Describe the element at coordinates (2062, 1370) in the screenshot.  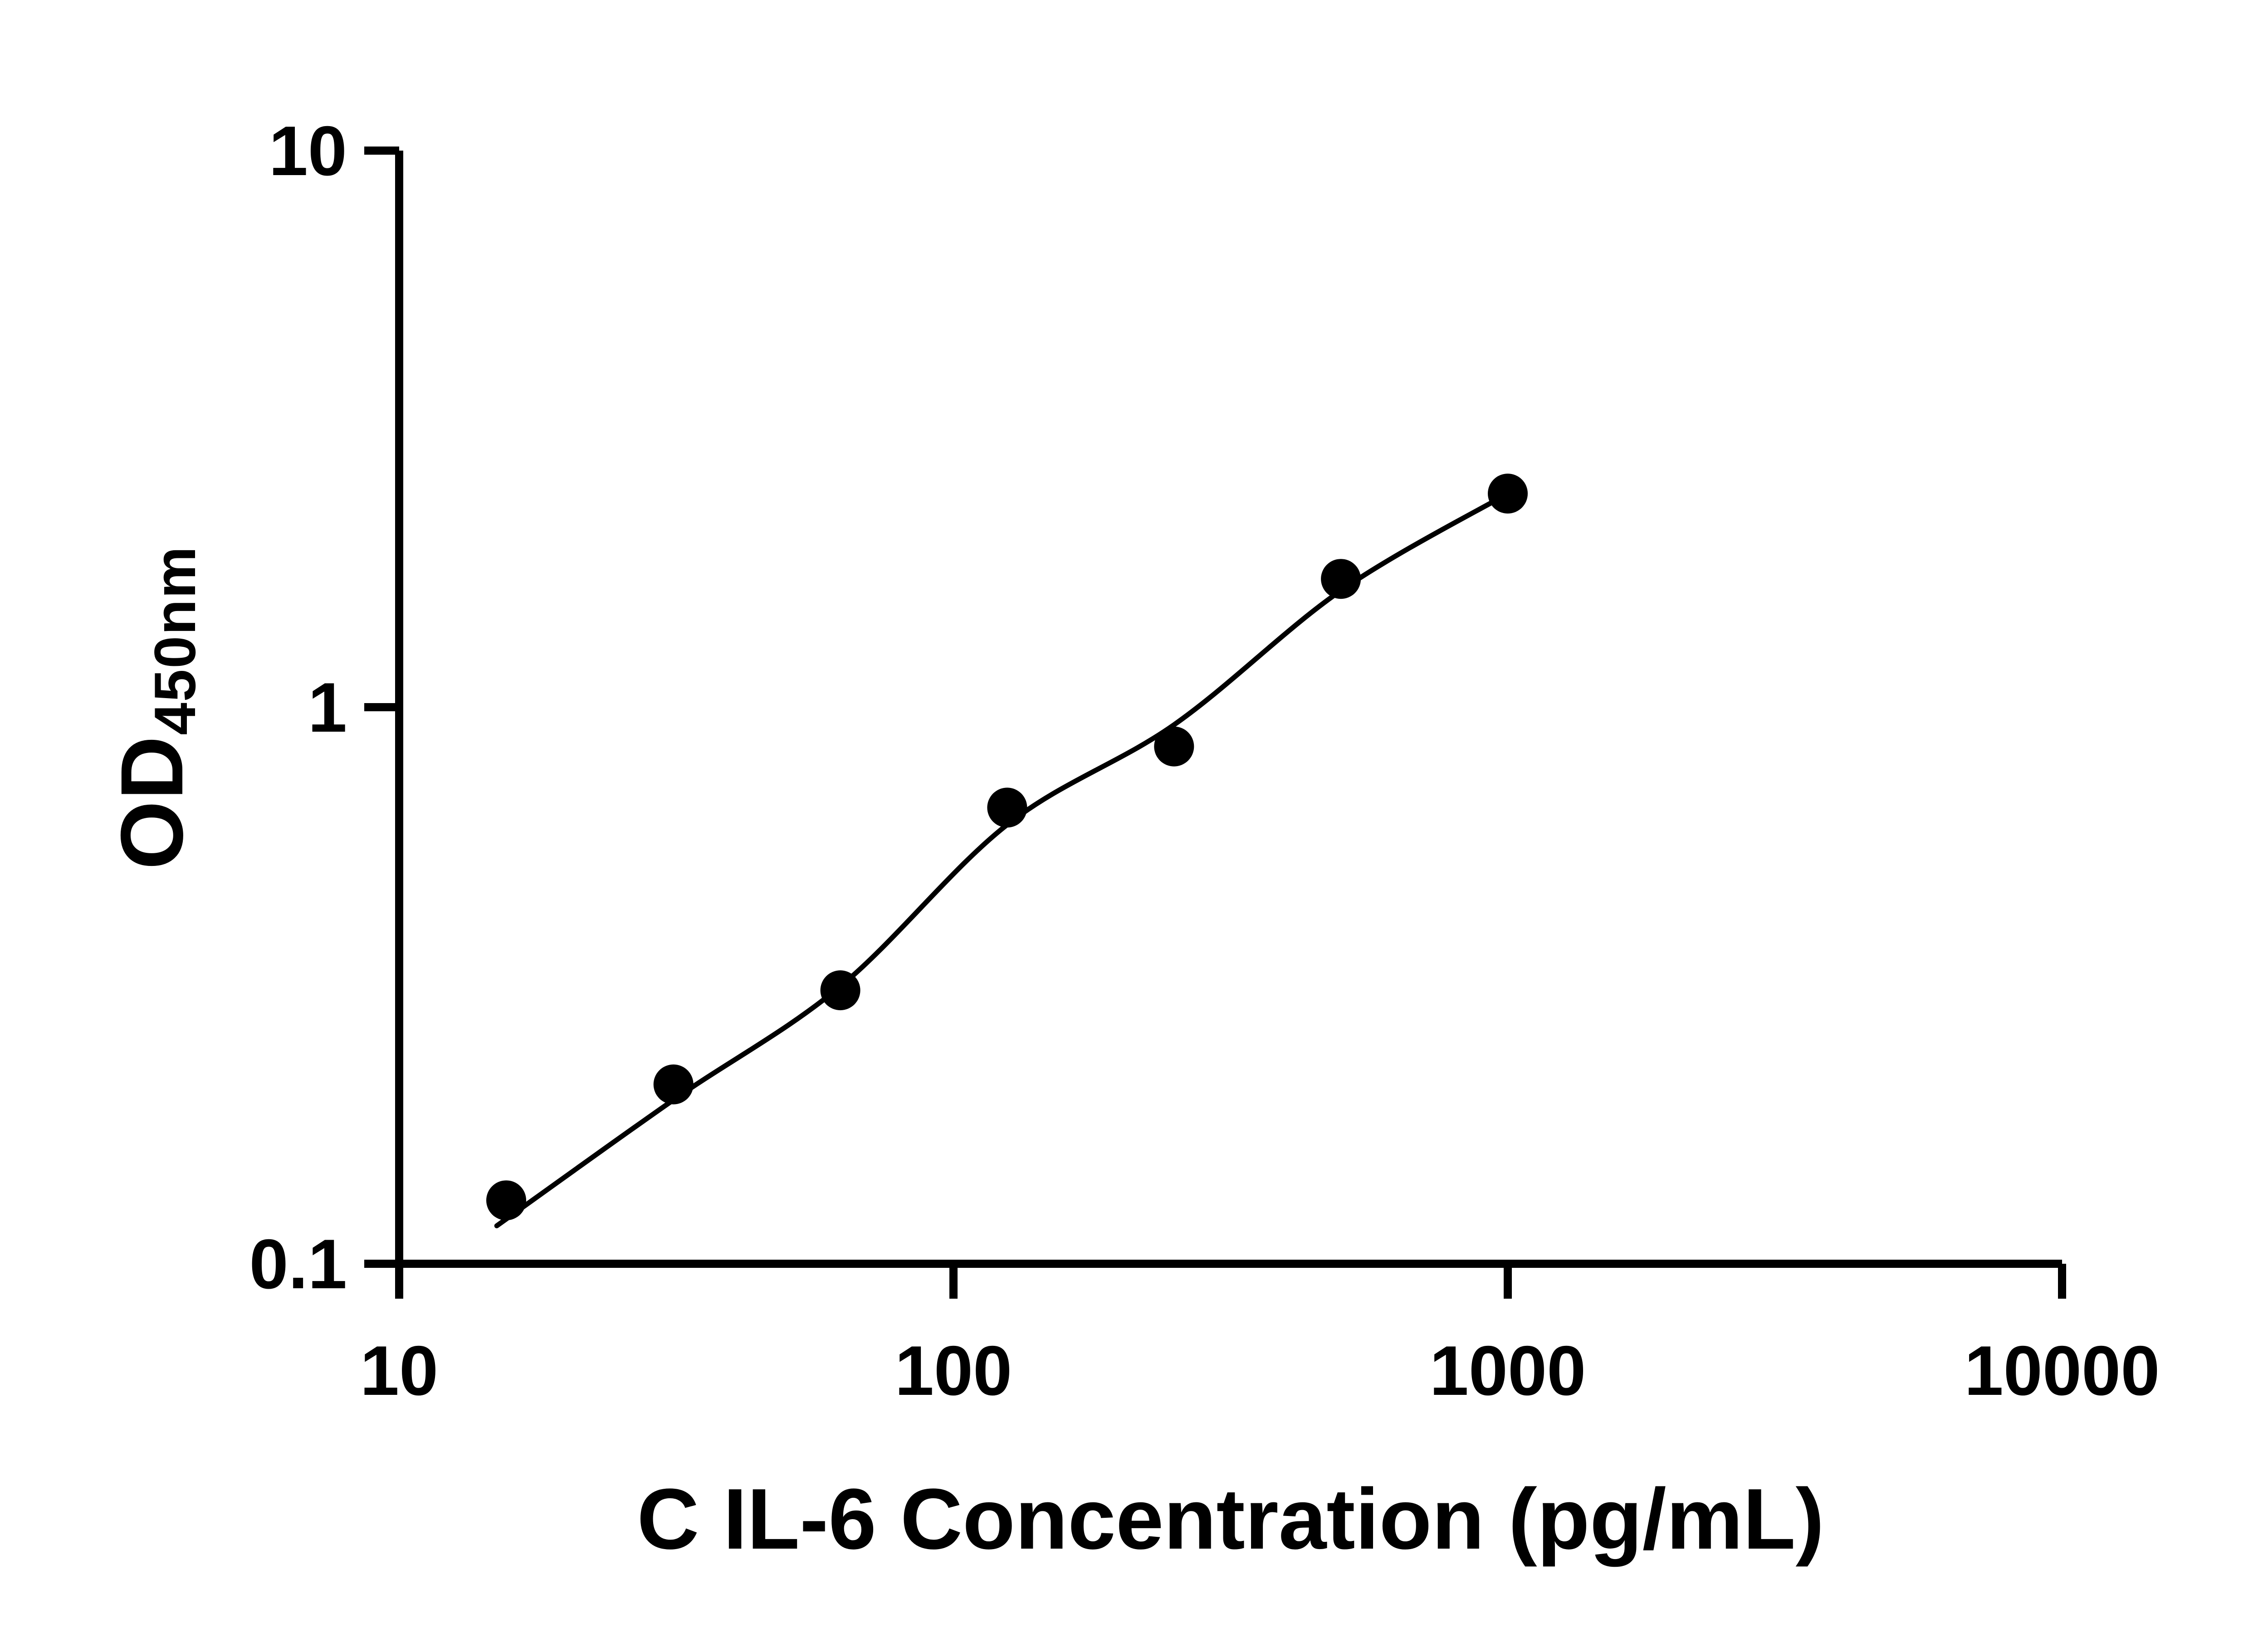
I see `x-axis-tick-label: 10000` at that location.